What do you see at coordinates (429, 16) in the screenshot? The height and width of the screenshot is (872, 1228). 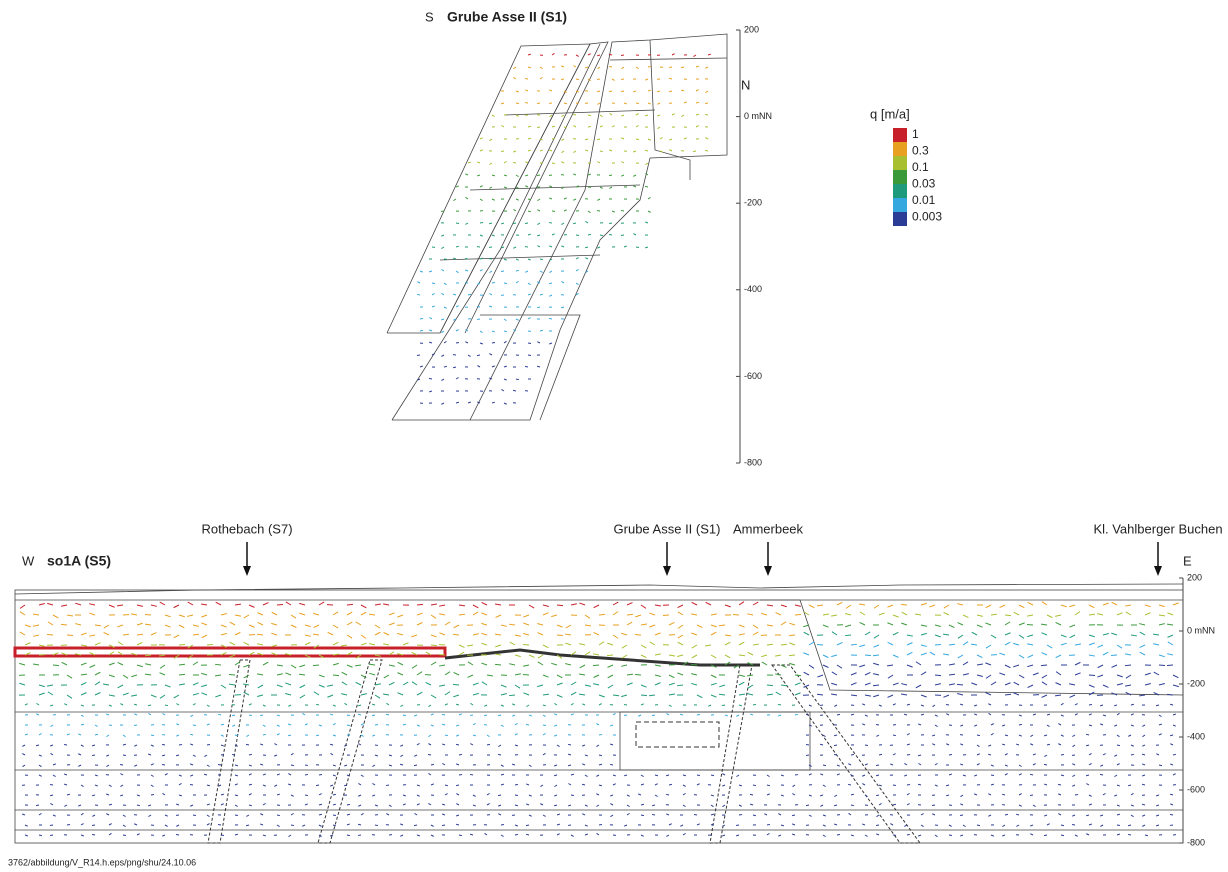 I see `direction-label: S` at bounding box center [429, 16].